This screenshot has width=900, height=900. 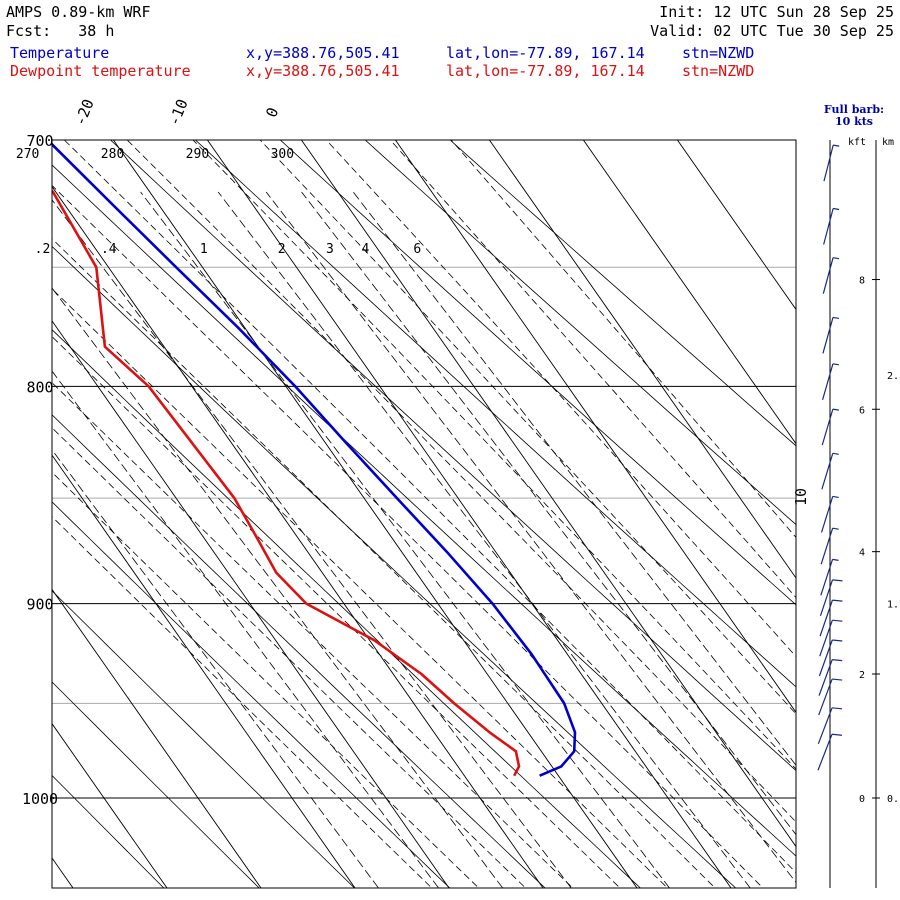 What do you see at coordinates (893, 376) in the screenshot?
I see `km-tick-label: 2.` at bounding box center [893, 376].